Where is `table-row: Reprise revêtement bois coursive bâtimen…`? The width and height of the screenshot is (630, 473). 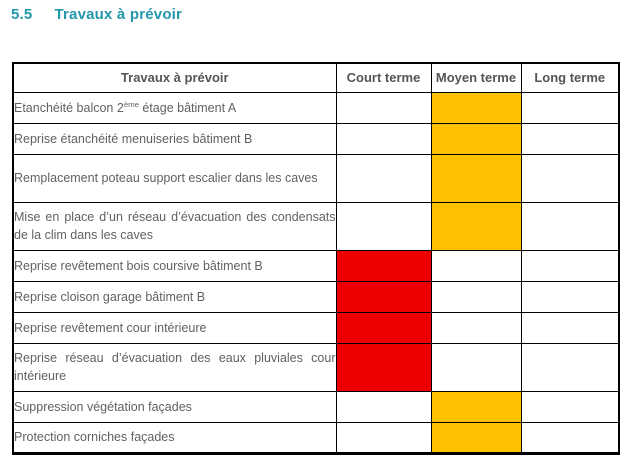
table-row: Reprise revêtement bois coursive bâtimen… is located at coordinates (316, 265).